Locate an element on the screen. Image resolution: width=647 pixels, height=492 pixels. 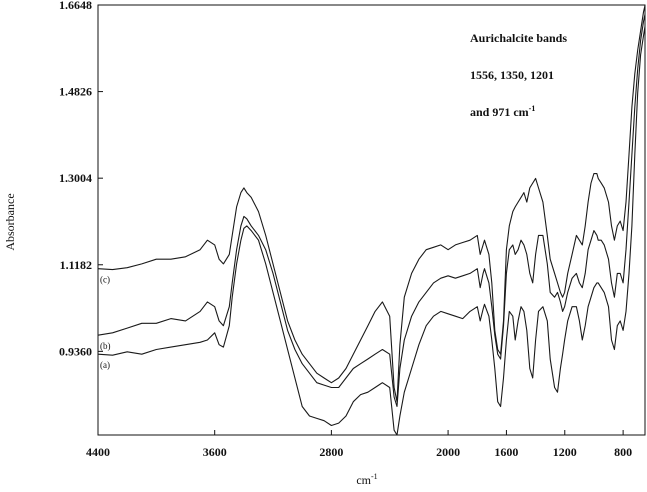
series-label-b: (b) is located at coordinates (105, 346).